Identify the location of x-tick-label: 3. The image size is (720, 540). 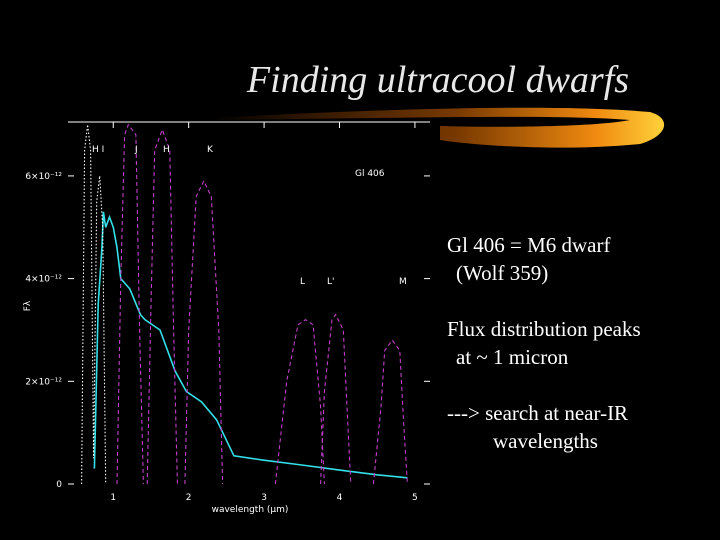
(264, 498).